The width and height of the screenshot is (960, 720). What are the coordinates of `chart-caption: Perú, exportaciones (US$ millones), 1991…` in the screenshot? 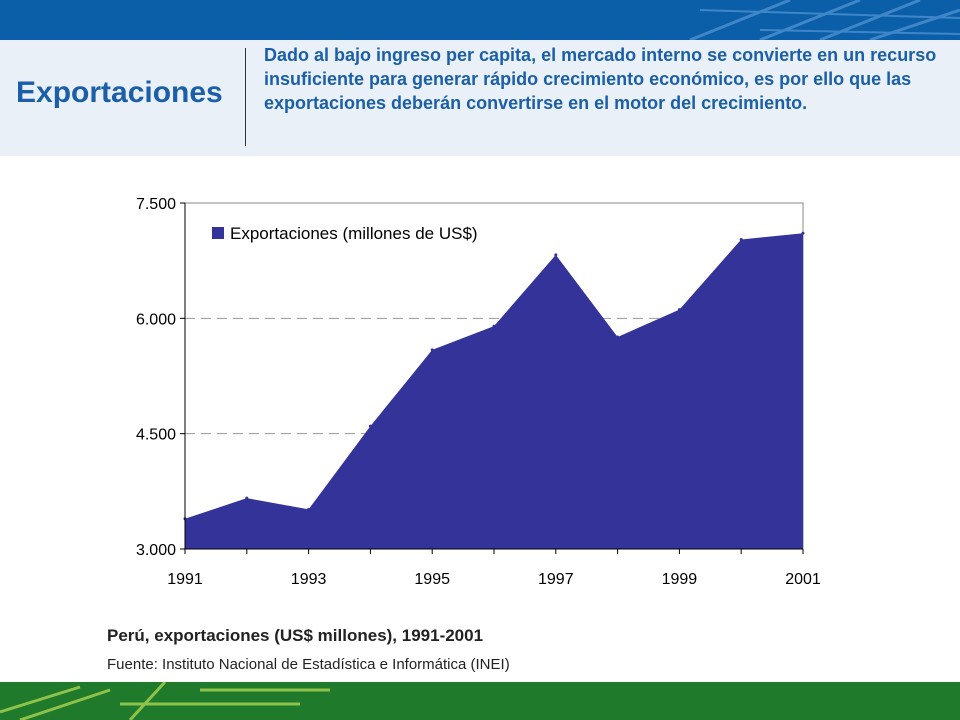 It's located at (295, 635).